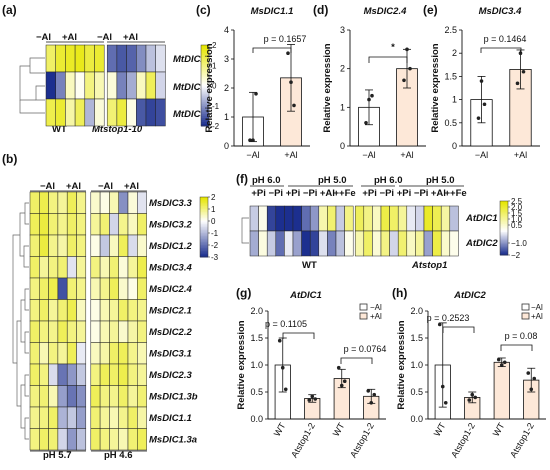 This screenshot has width=550, height=470. What do you see at coordinates (256, 338) in the screenshot?
I see `g-y-tick-label: 1.5` at bounding box center [256, 338].